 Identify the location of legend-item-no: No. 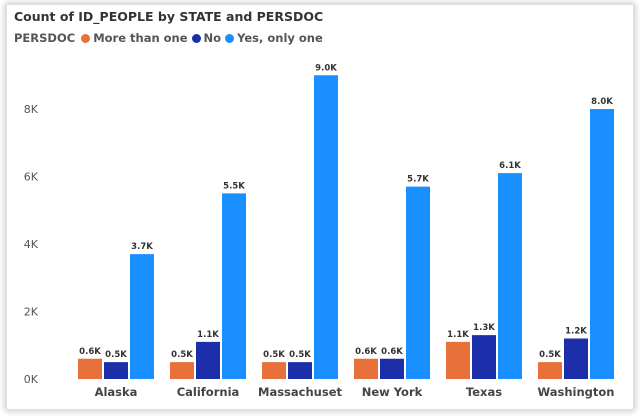
(206, 38).